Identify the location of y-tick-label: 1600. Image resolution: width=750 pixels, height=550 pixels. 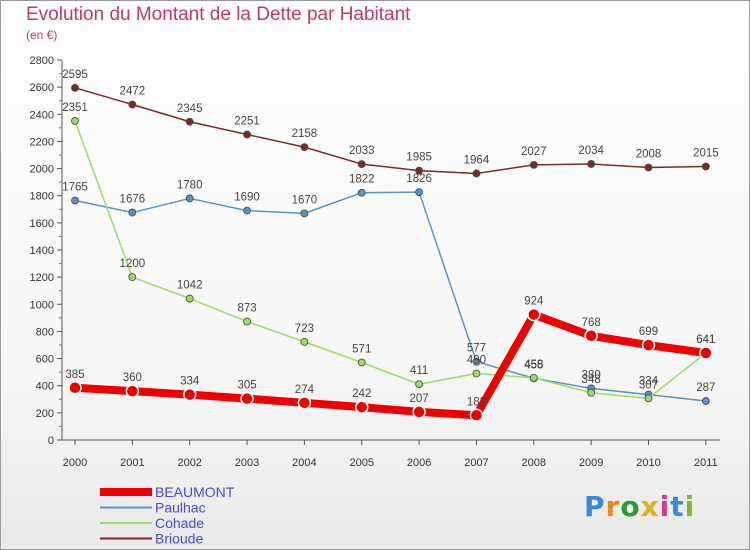
(42, 224).